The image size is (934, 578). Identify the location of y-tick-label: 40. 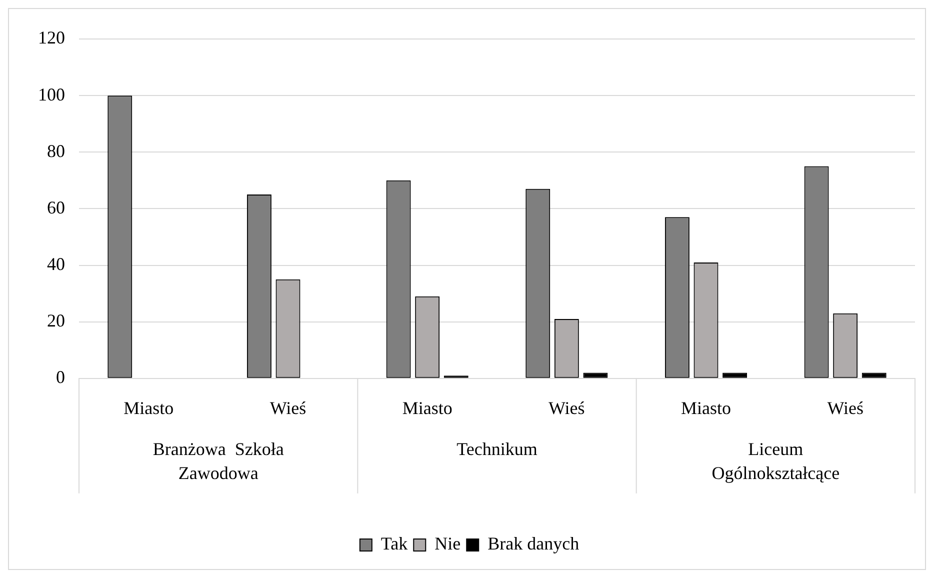
(56, 264).